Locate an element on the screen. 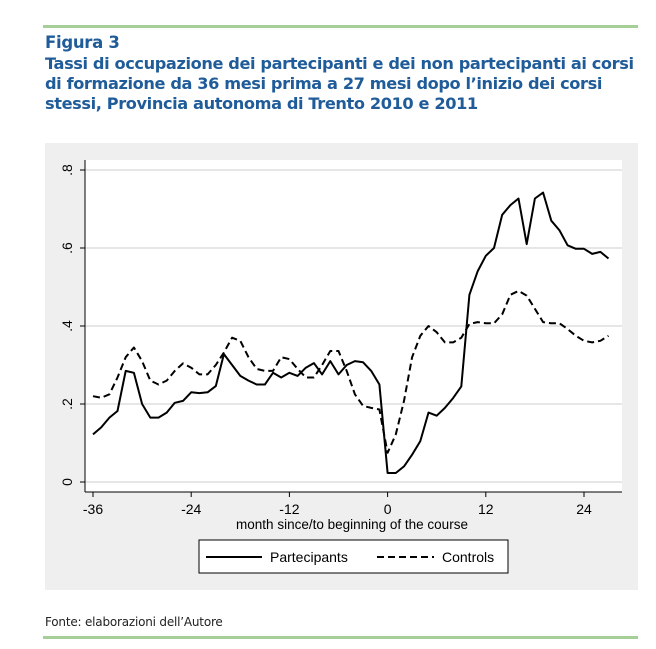 Image resolution: width=656 pixels, height=649 pixels. y-tick-label: .6 is located at coordinates (67, 248).